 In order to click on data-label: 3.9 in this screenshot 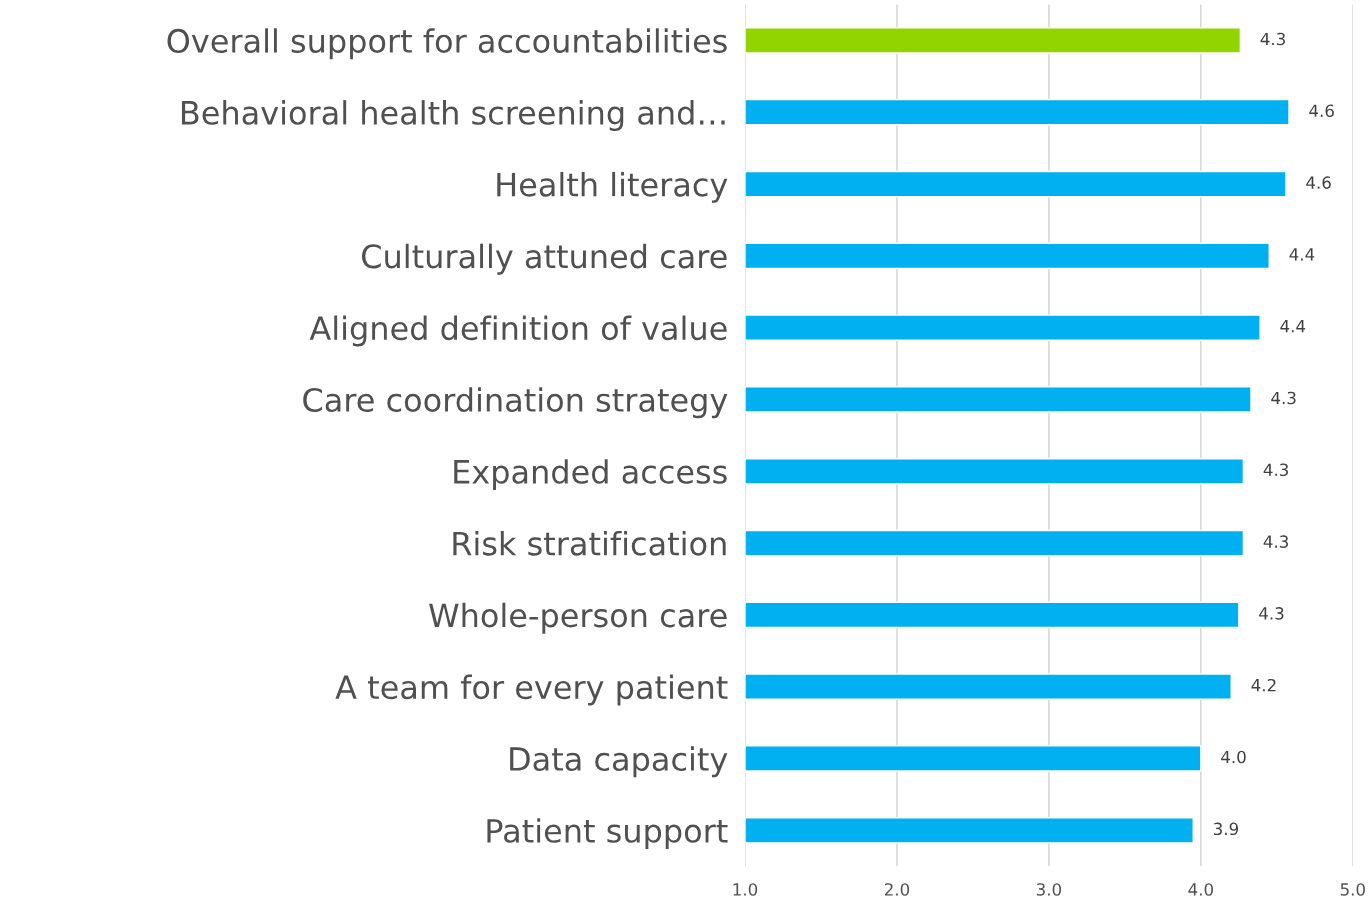, I will do `click(1226, 829)`.